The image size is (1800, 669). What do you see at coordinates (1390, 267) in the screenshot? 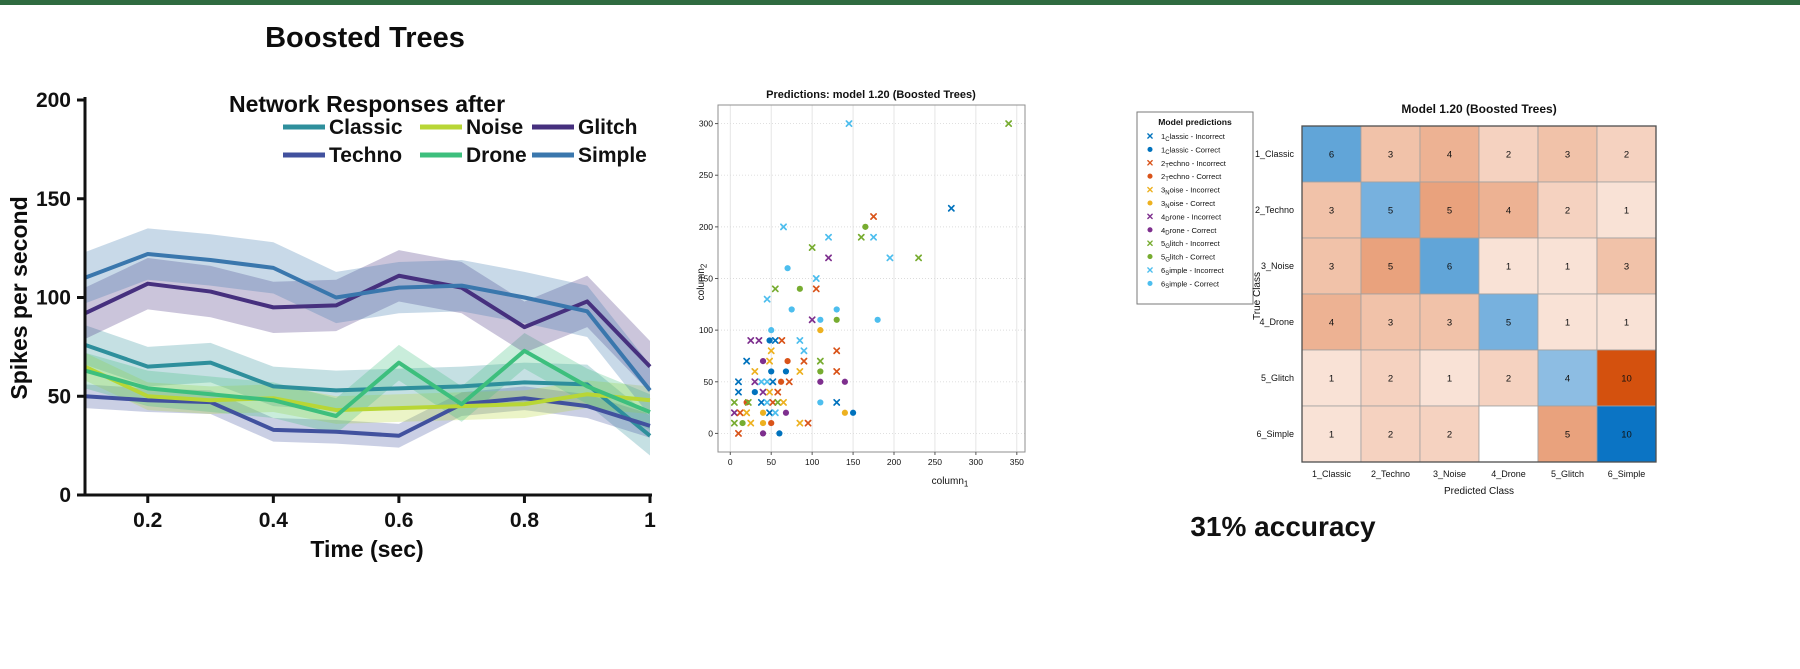
I see `matrix-cell-value: 5` at bounding box center [1390, 267].